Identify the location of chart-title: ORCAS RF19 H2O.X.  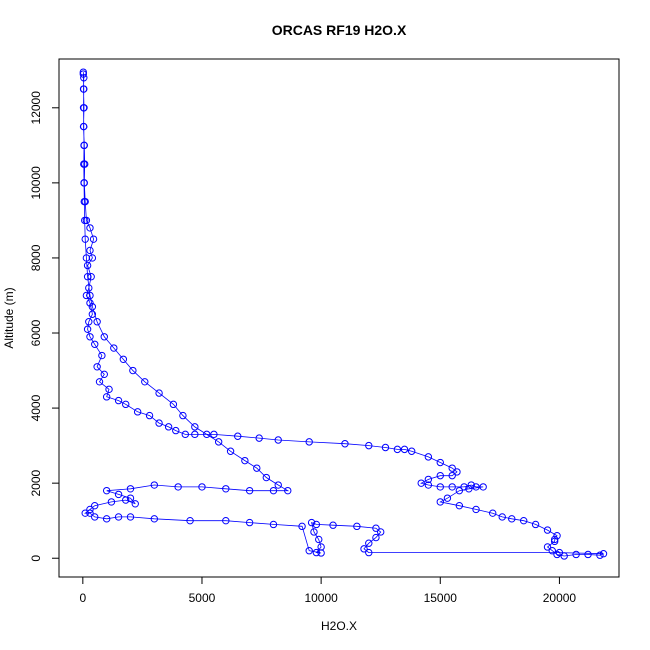
(339, 30).